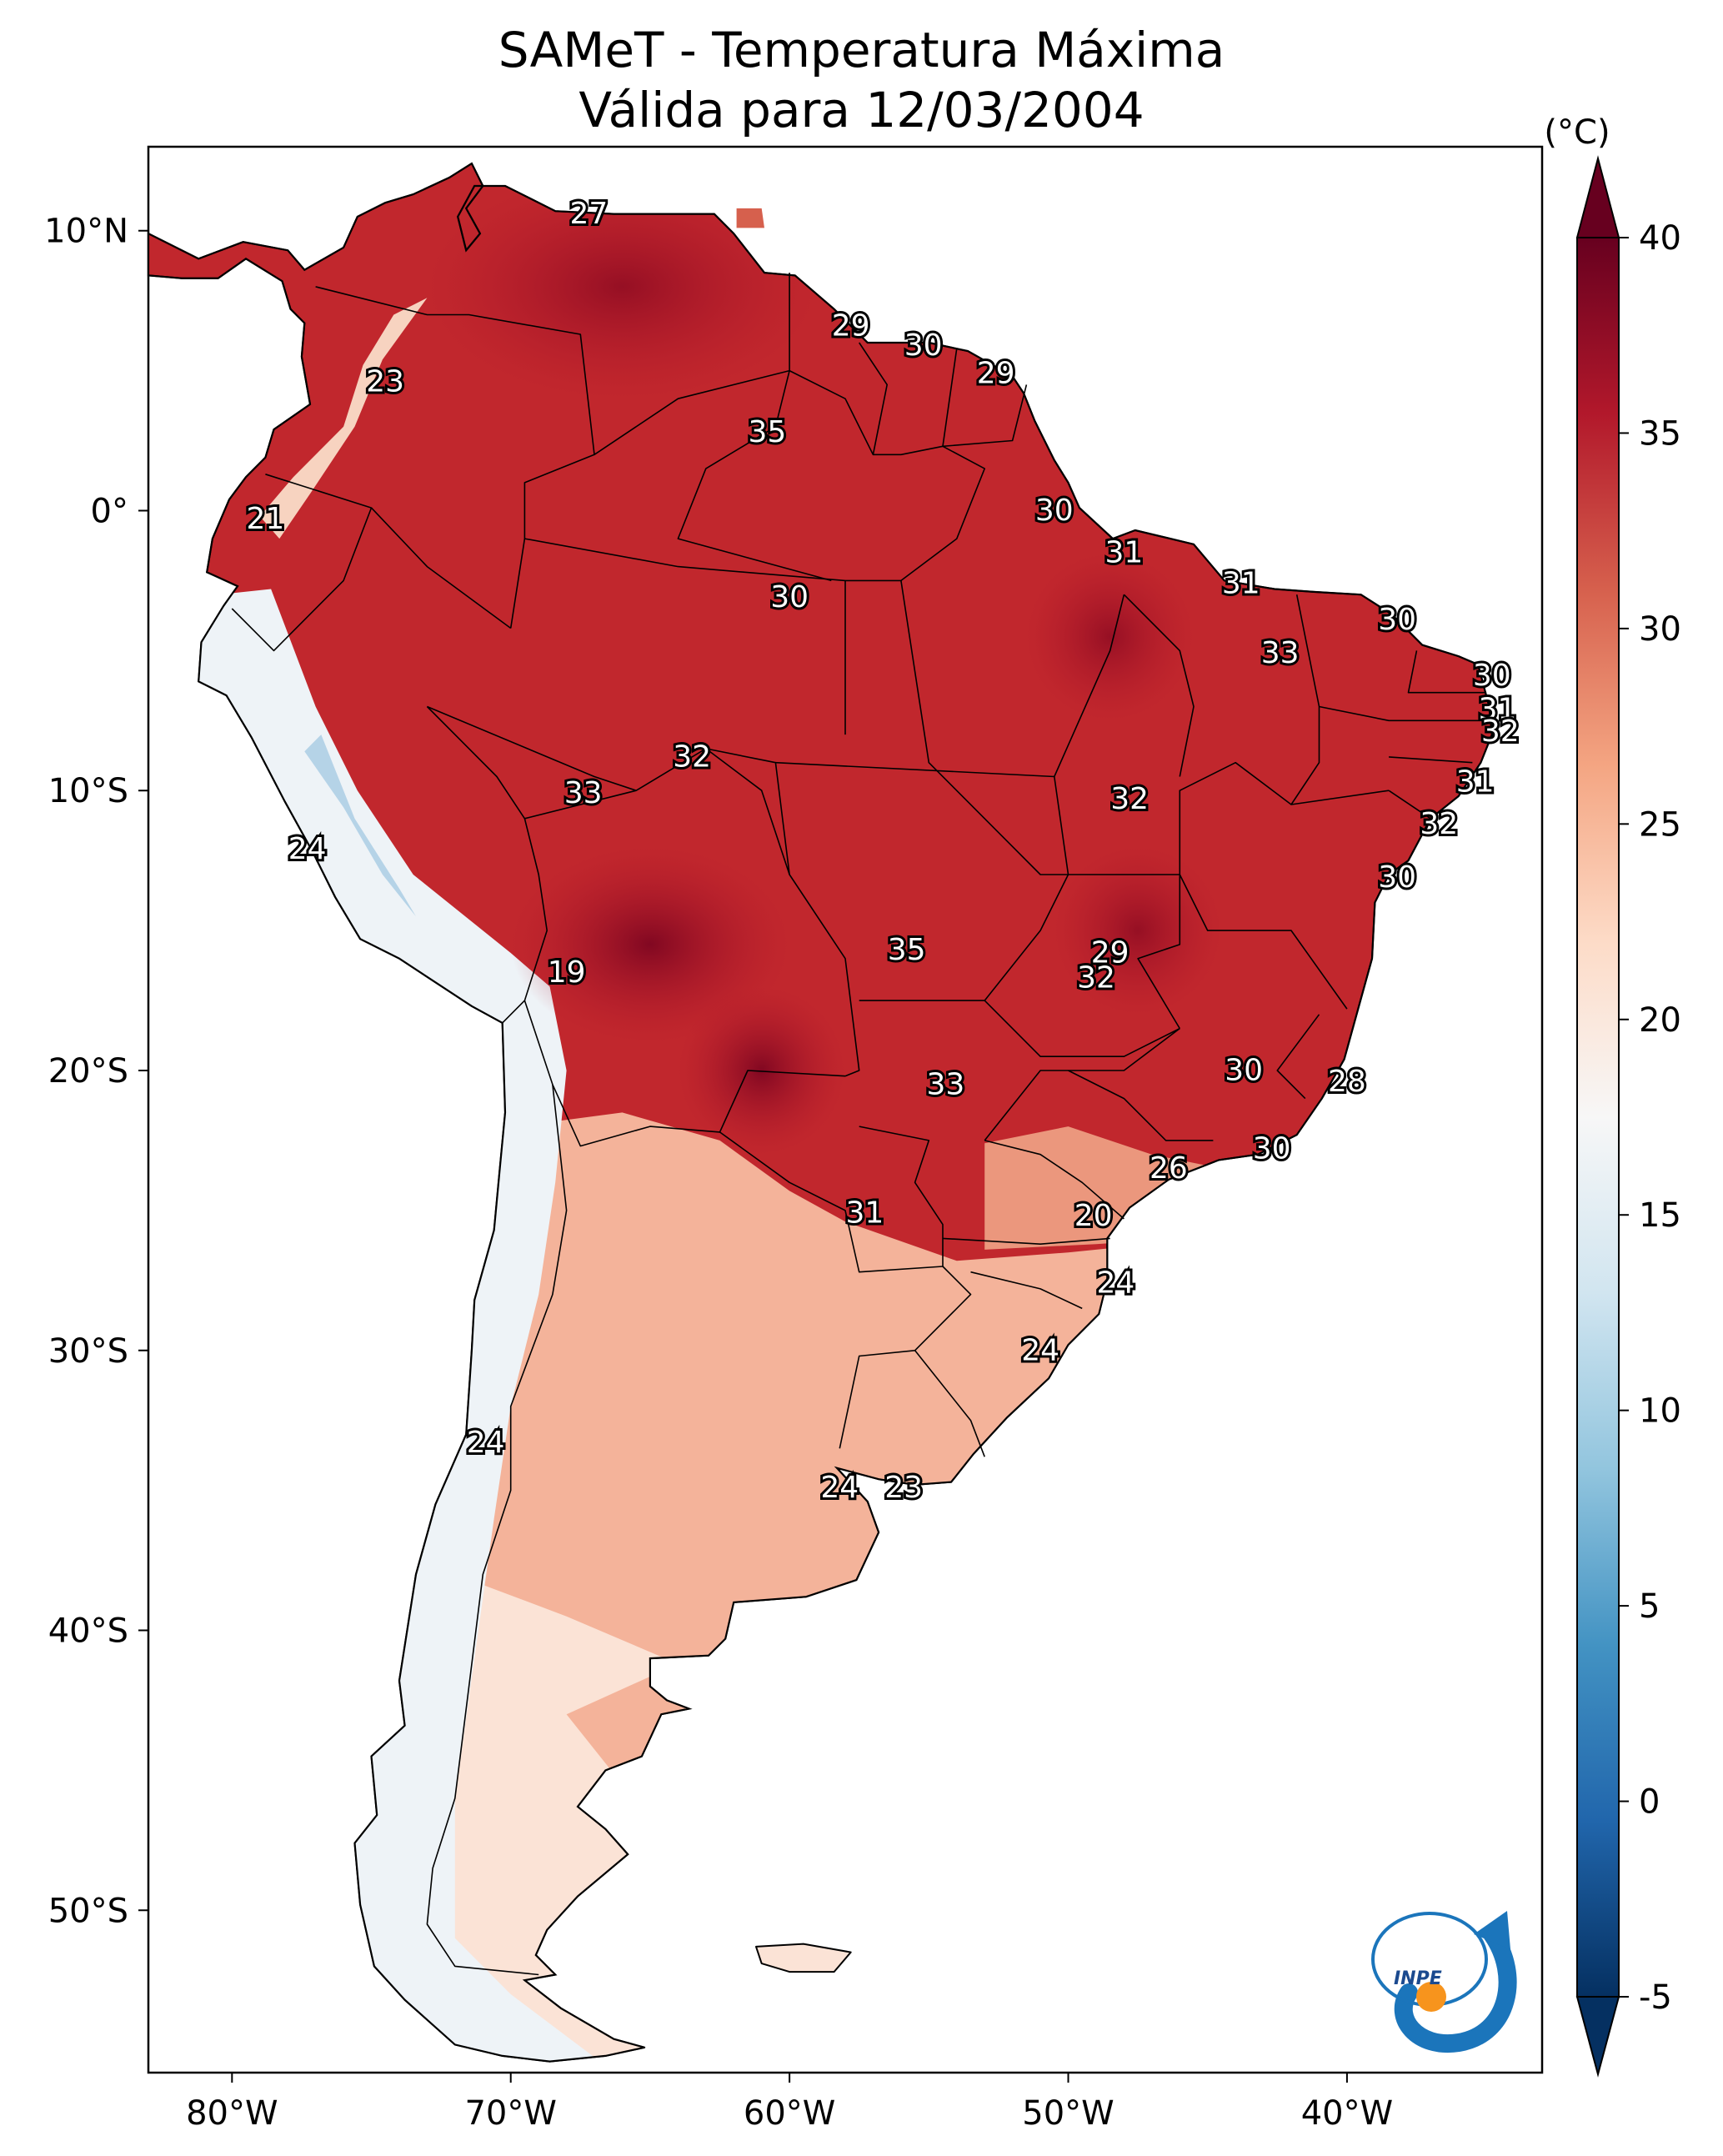  What do you see at coordinates (803, 1958) in the screenshot?
I see `falkland-islands` at bounding box center [803, 1958].